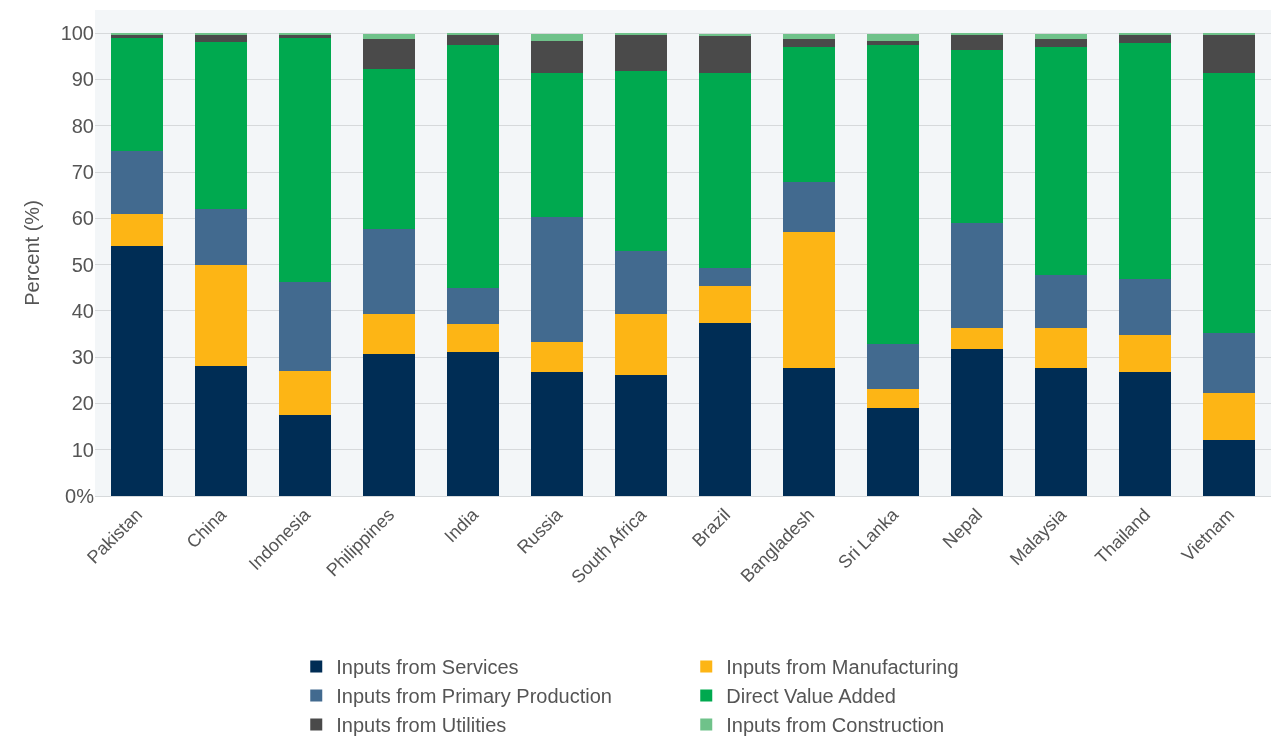 The image size is (1276, 744). Describe the element at coordinates (835, 725) in the screenshot. I see `legend-label: Inputs from Construction` at that location.